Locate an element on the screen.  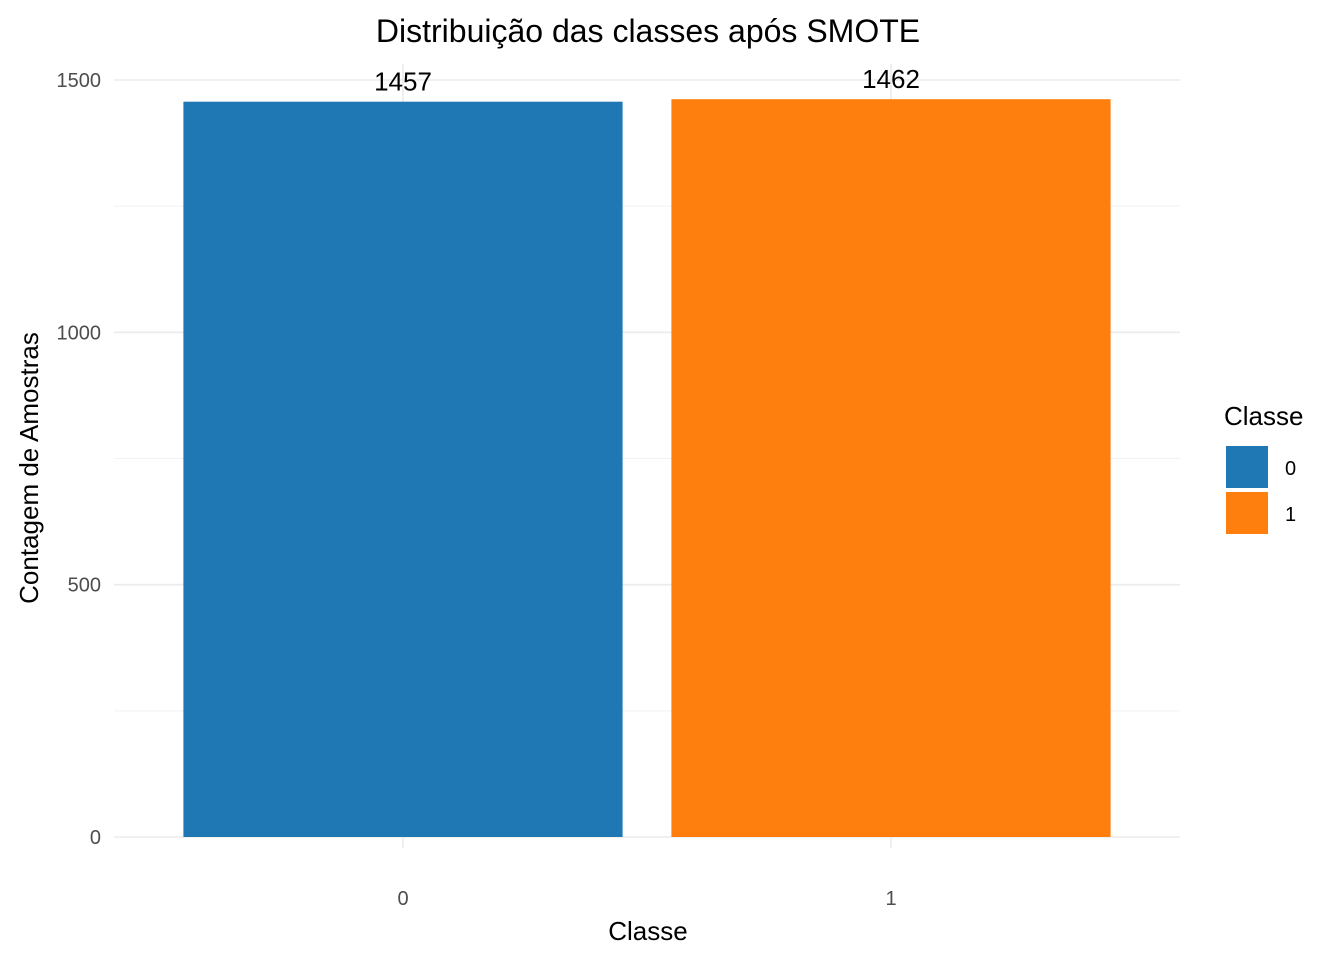
legend-title: Classe is located at coordinates (1263, 416).